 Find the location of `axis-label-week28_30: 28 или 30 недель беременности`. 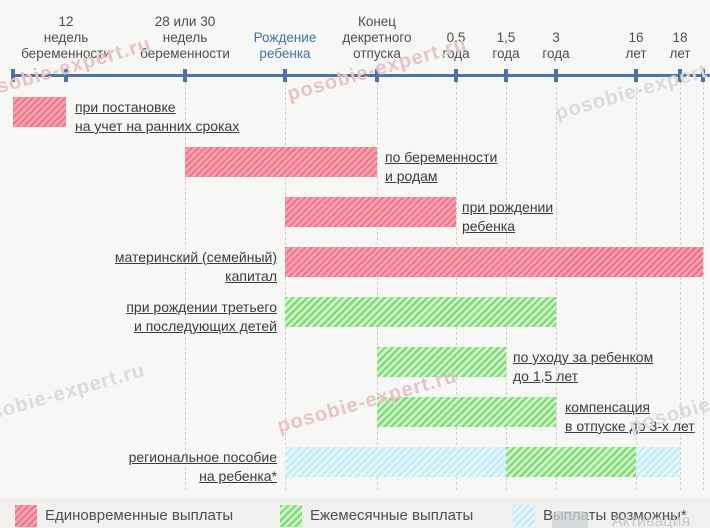

axis-label-week28_30: 28 или 30 недель беременности is located at coordinates (185, 37).